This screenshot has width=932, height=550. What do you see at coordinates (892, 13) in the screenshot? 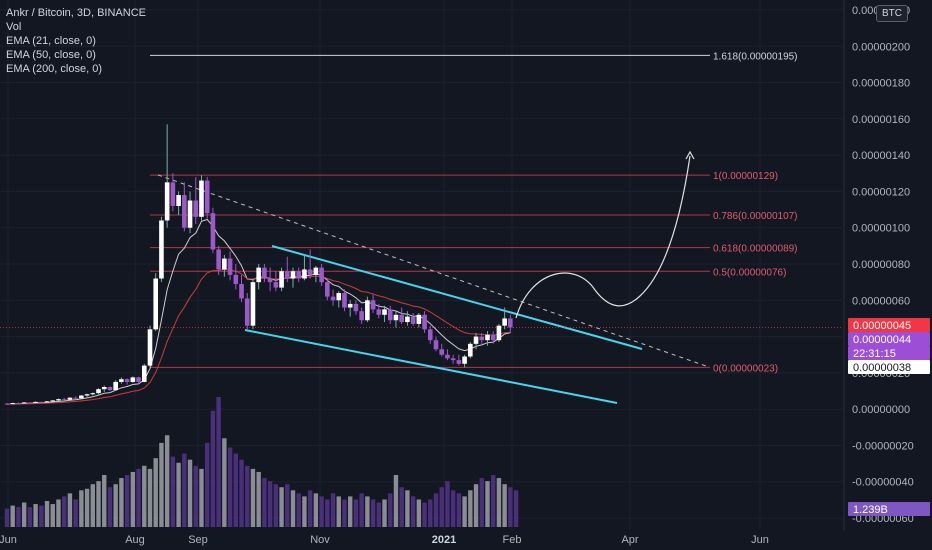
I see `currency-button: BTC` at bounding box center [892, 13].